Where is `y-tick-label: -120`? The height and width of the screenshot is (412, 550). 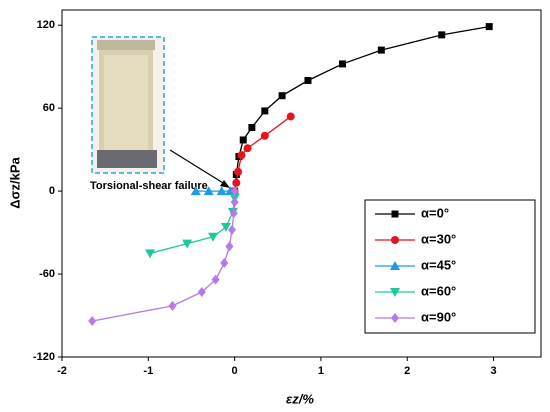 y-tick-label: -120 is located at coordinates (44, 357).